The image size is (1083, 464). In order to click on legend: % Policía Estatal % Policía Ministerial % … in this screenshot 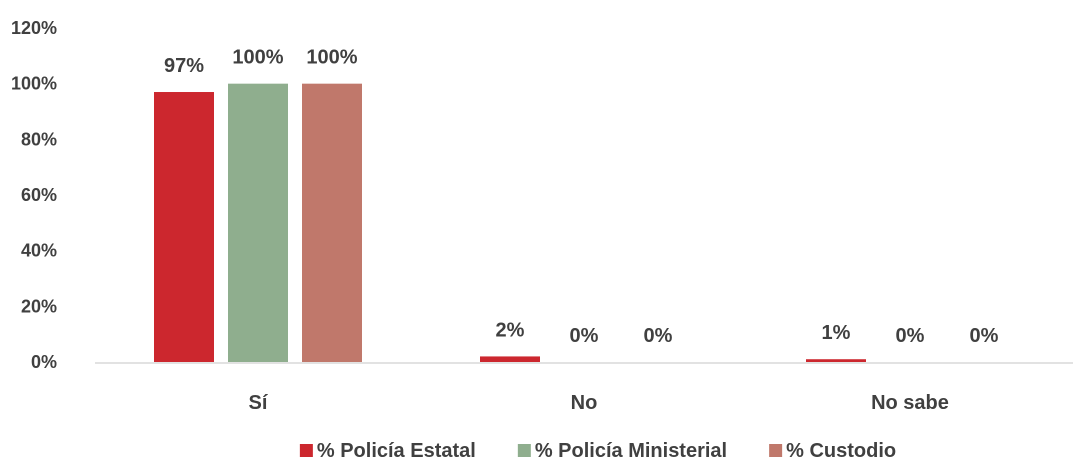, I will do `click(597, 451)`.